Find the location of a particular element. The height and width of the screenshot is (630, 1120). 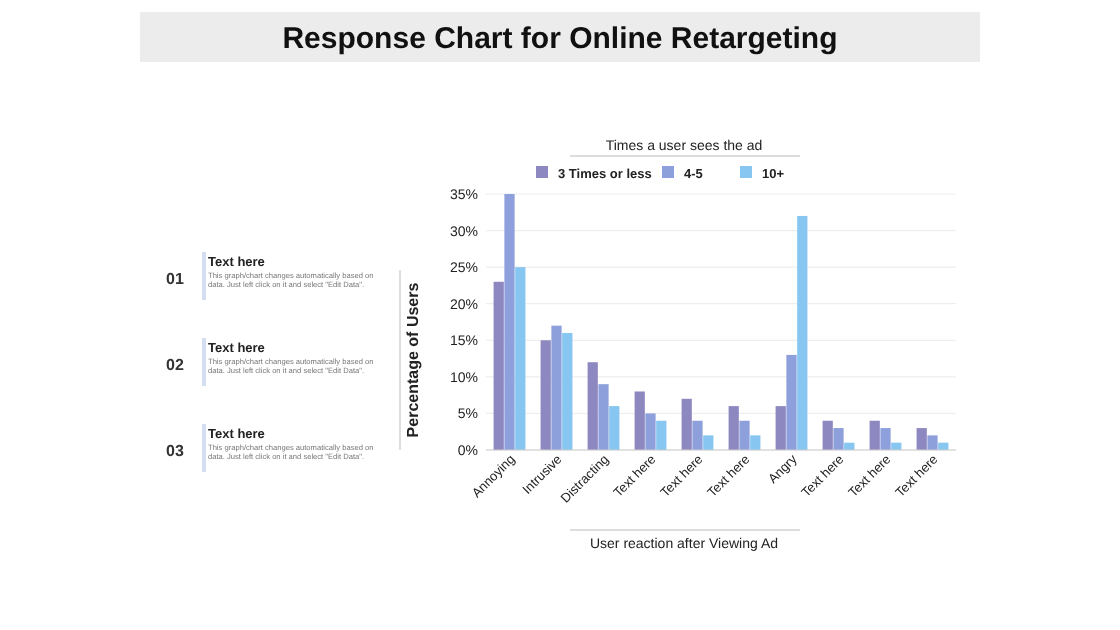

text: 01 is located at coordinates (175, 279).